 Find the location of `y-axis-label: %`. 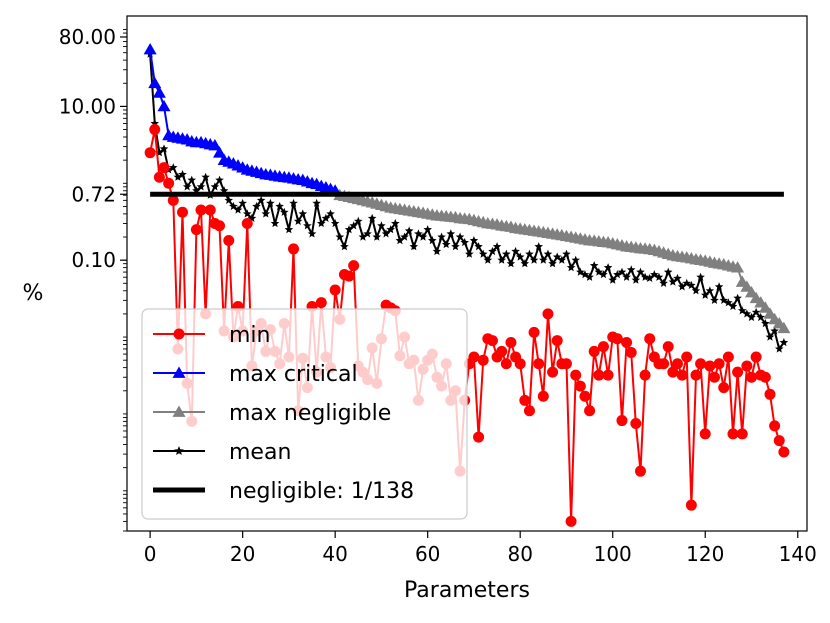

y-axis-label: % is located at coordinates (33, 293).